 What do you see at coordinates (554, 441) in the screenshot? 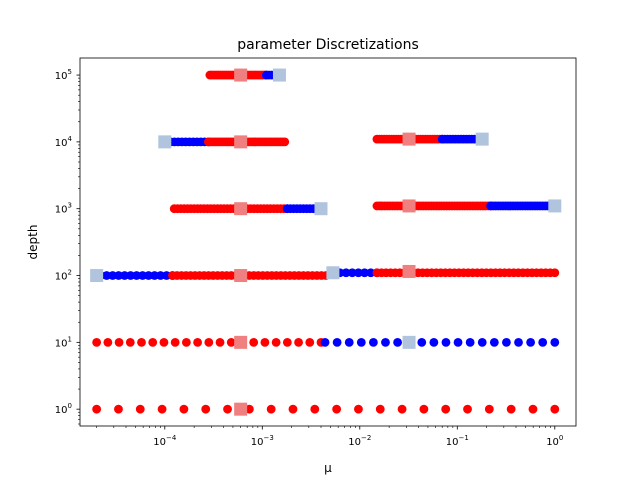
I see `x-tick-label: 10⁰` at bounding box center [554, 441].